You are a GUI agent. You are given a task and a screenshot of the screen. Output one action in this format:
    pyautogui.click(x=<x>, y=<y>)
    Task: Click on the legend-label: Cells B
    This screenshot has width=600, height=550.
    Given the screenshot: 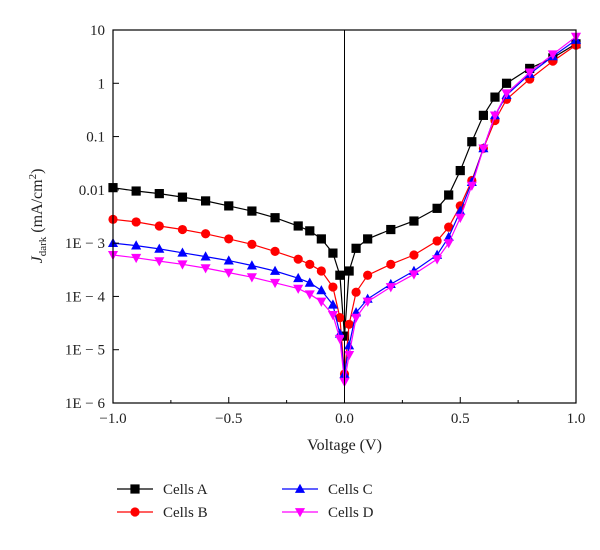 What is the action you would take?
    pyautogui.click(x=185, y=513)
    